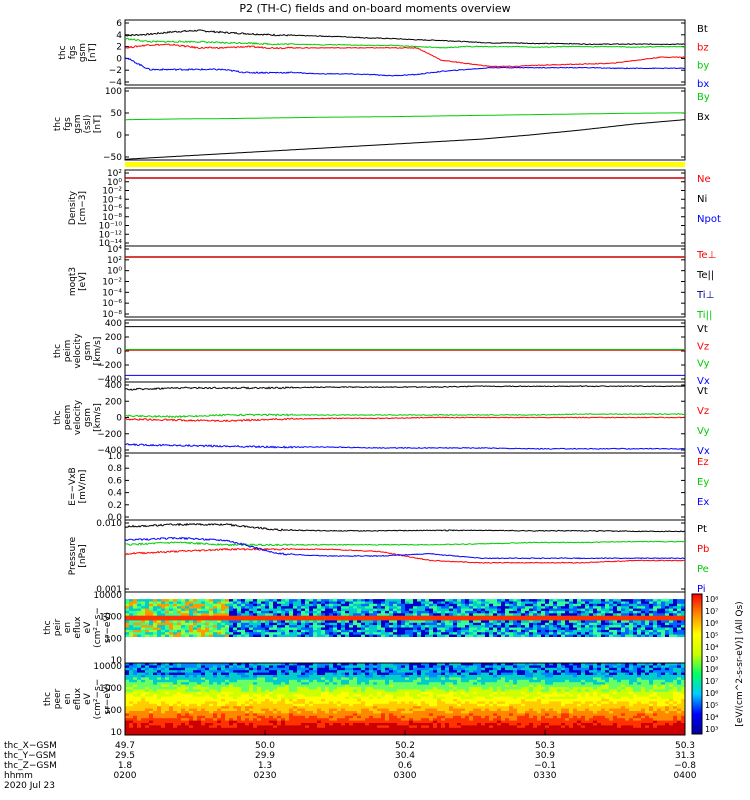  What do you see at coordinates (705, 275) in the screenshot?
I see `legend-temperature-Te||: Te||` at bounding box center [705, 275].